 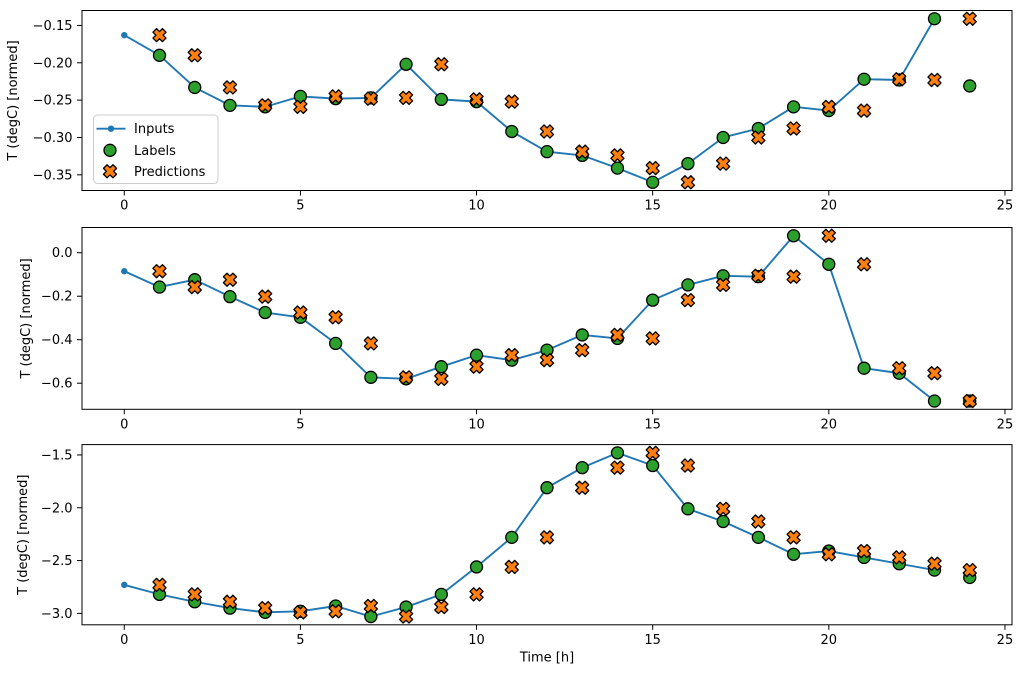 I want to click on y-tick-label: −0.6, so click(x=57, y=384).